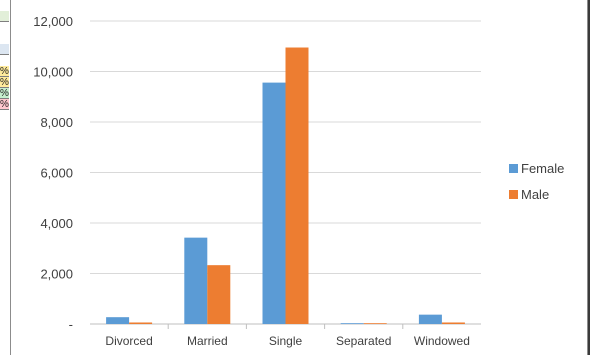 Image resolution: width=597 pixels, height=360 pixels. Describe the element at coordinates (53, 21) in the screenshot. I see `y-tick-label: 12,000` at that location.